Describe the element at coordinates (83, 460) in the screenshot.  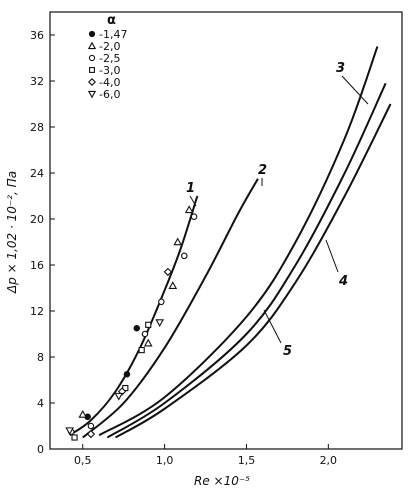
I see `x-tick-label: 0,5` at that location.